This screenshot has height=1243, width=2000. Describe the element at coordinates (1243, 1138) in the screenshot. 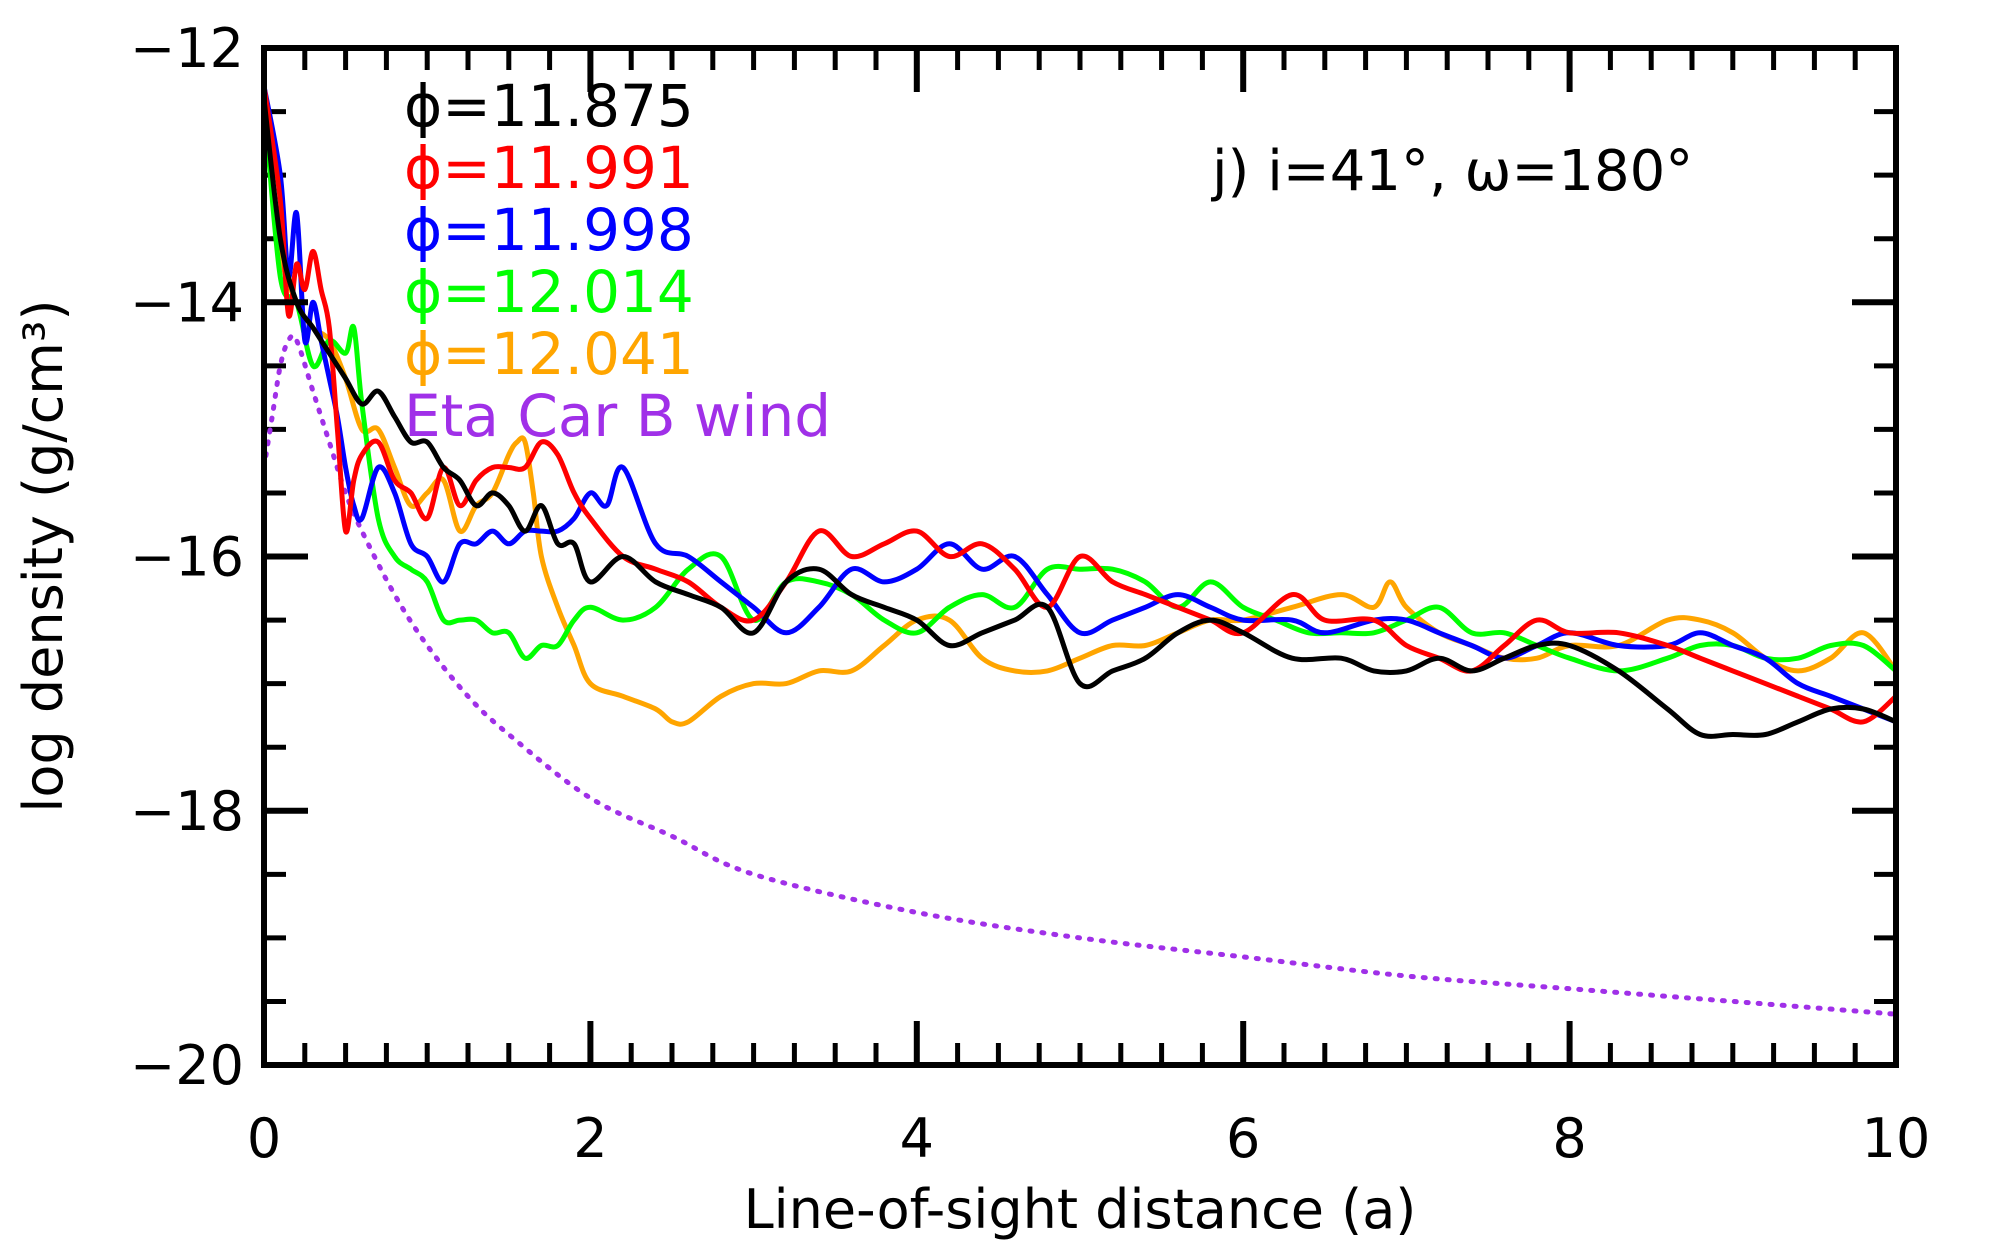

I see `x-tick-label: 6` at that location.